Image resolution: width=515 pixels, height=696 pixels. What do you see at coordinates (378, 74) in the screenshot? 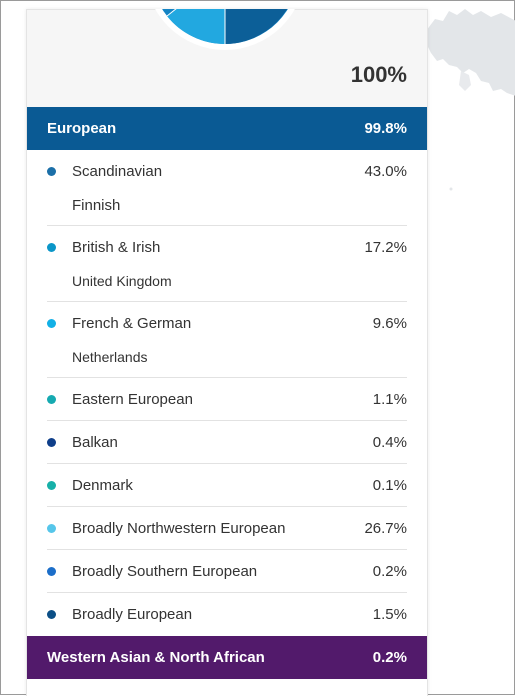
I see `total-percent: 100%` at bounding box center [378, 74].